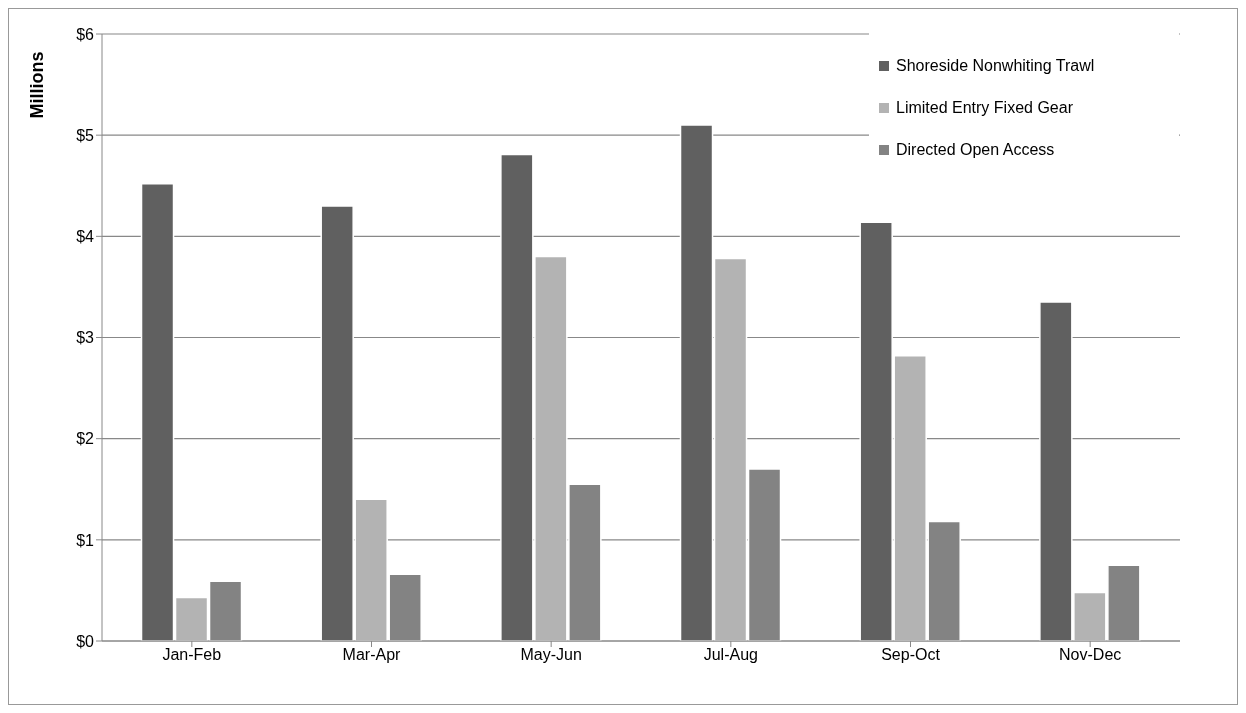 The image size is (1246, 713). I want to click on y-tick-label: $3, so click(85, 338).